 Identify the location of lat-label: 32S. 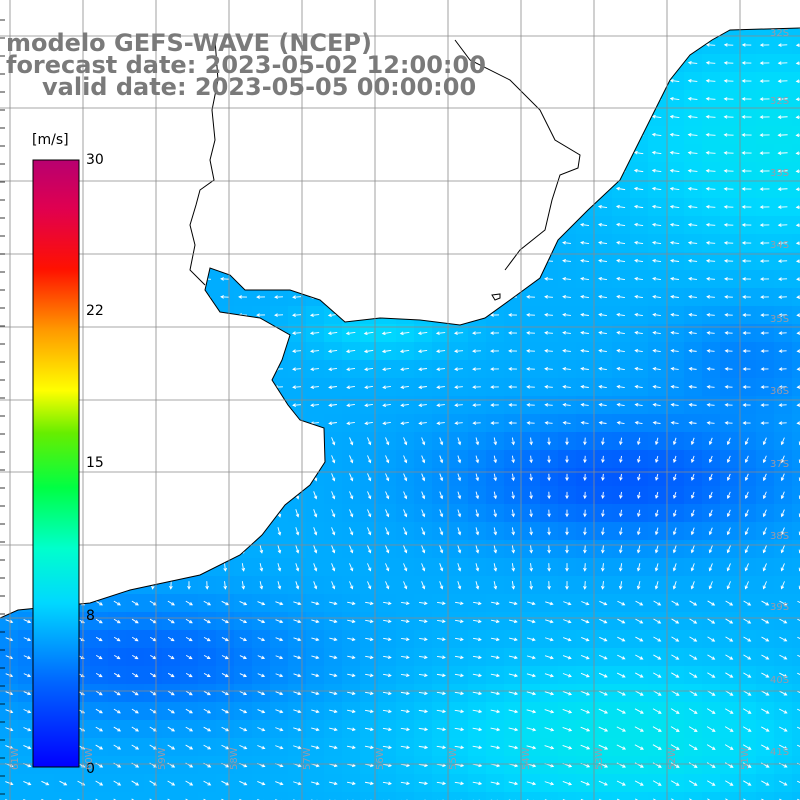
(780, 33).